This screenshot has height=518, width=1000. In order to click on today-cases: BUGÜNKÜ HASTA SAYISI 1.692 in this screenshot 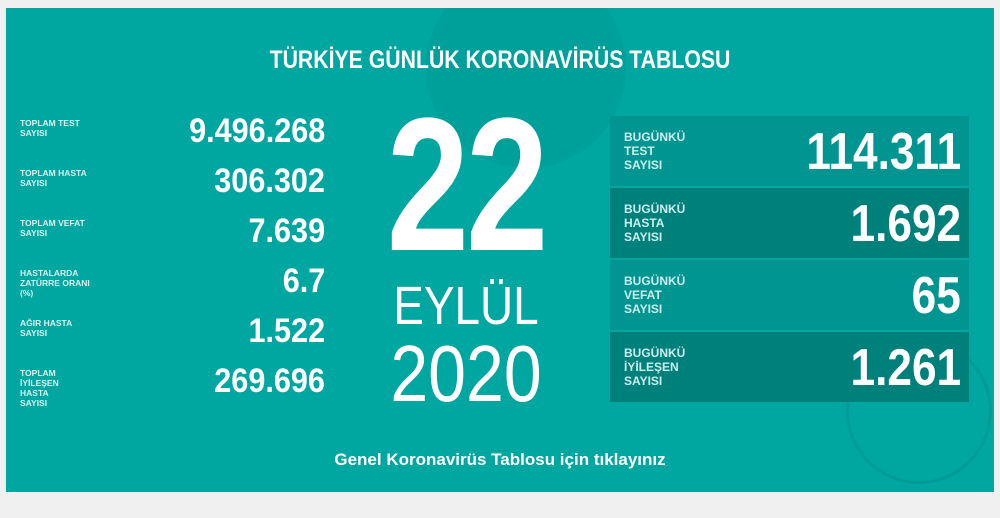, I will do `click(789, 223)`.